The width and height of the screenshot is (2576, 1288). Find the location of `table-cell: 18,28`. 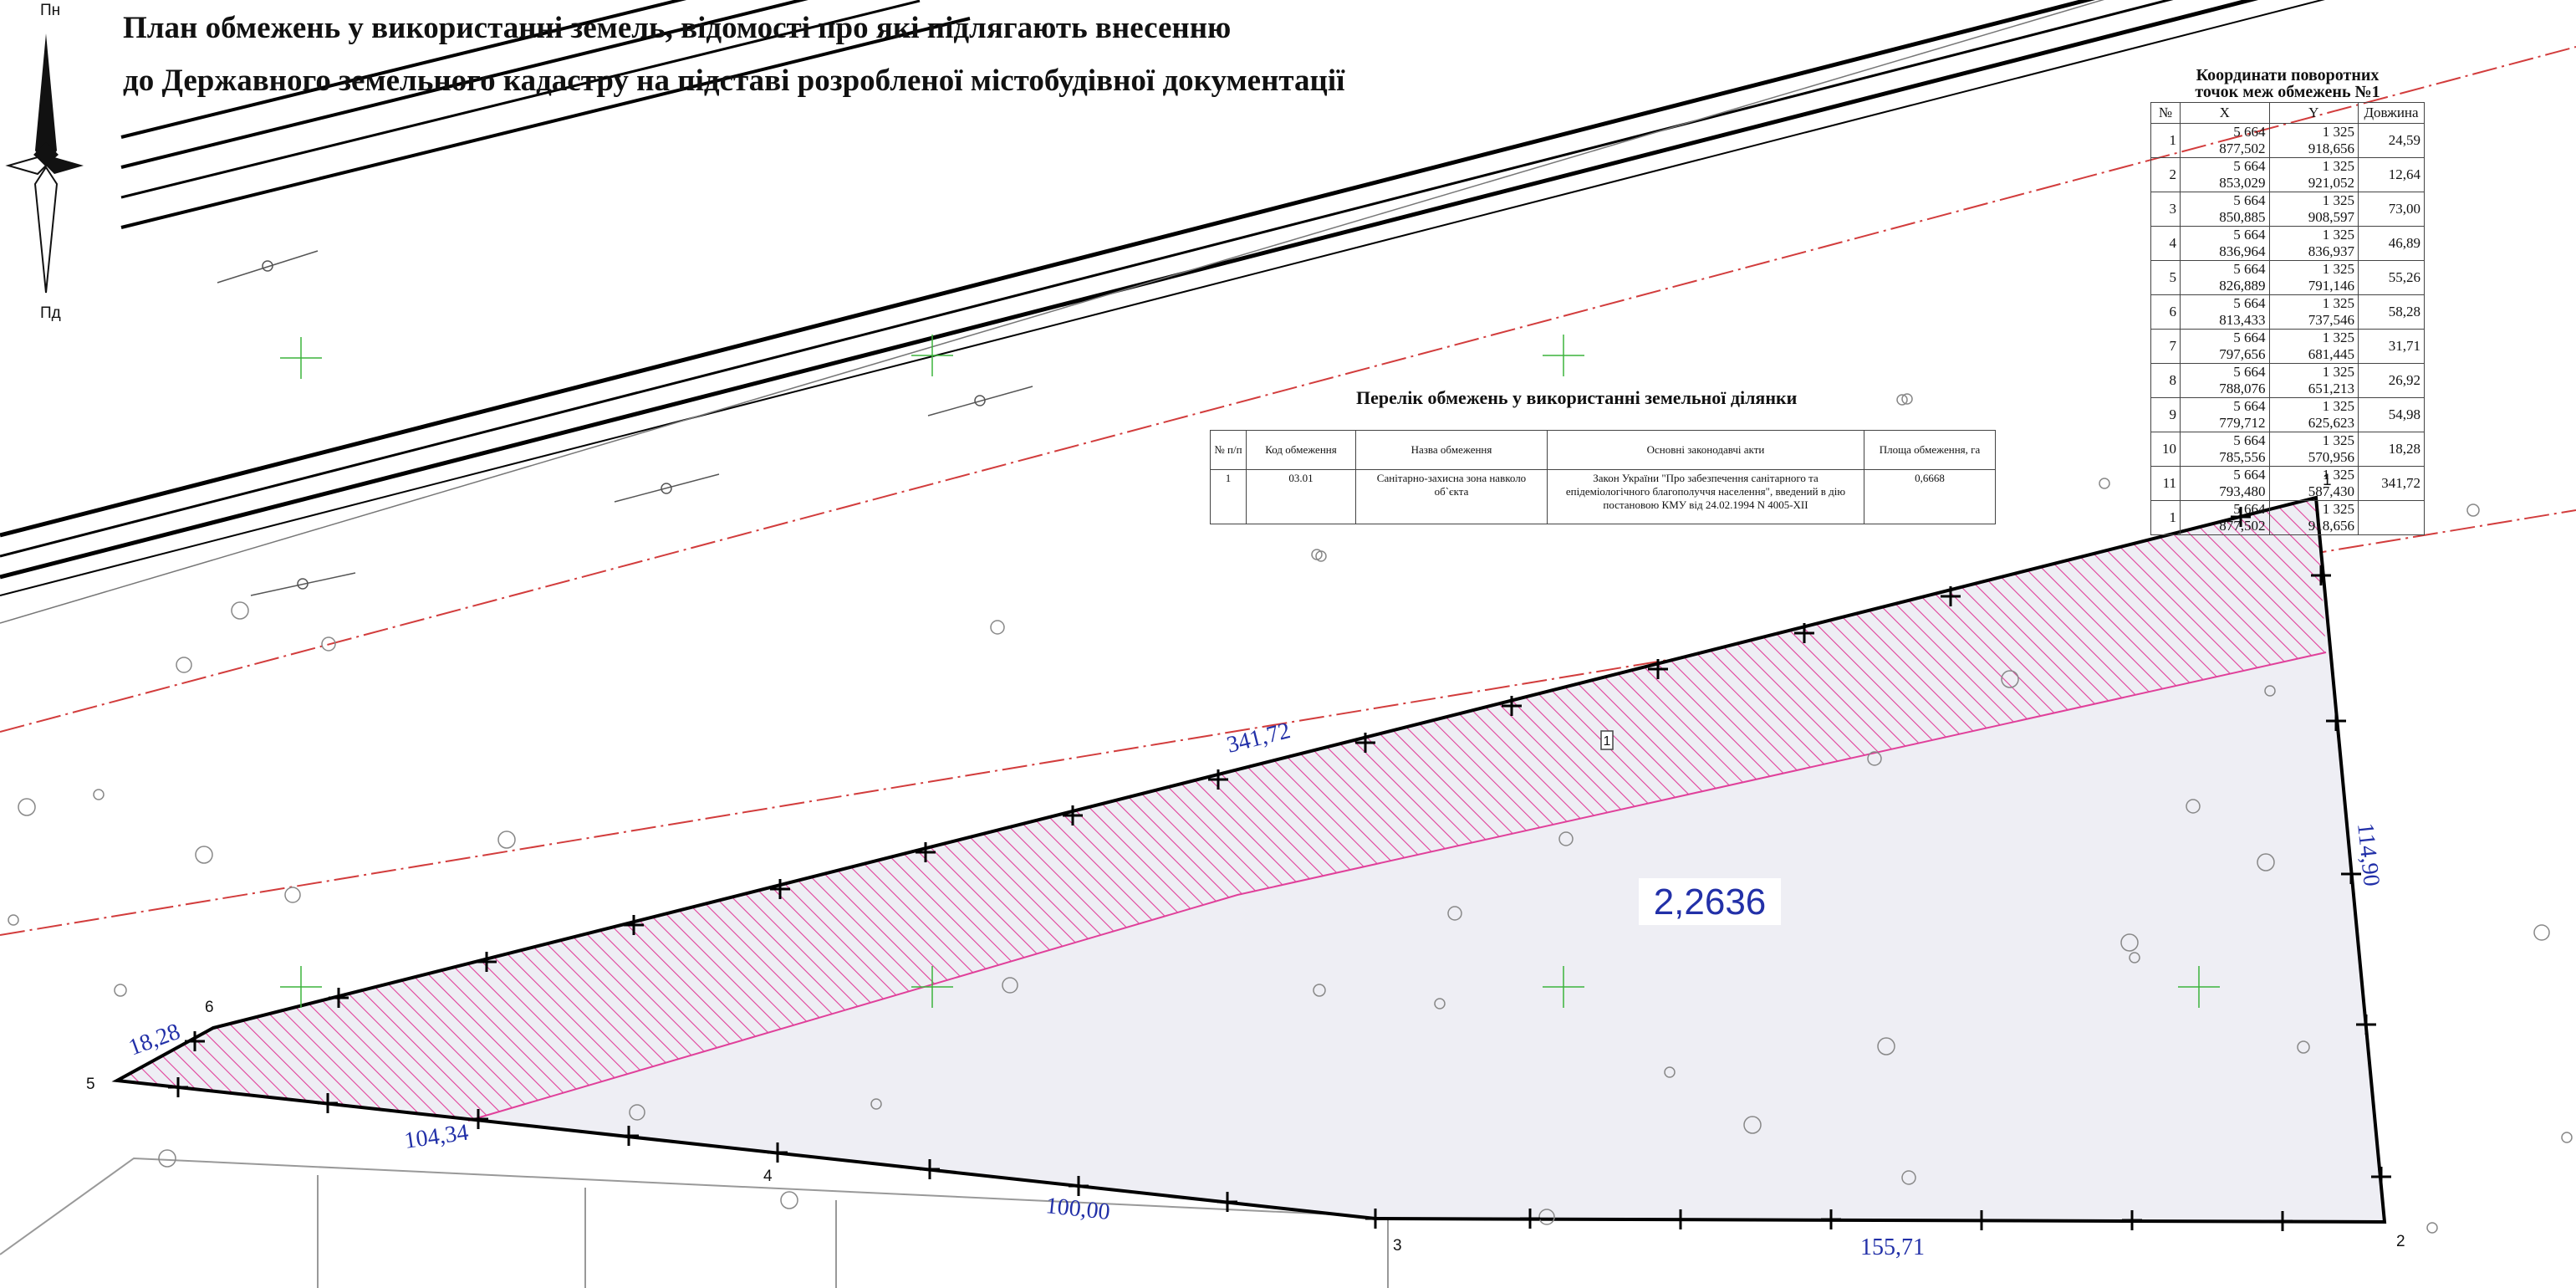

table-cell: 18,28 is located at coordinates (2392, 449).